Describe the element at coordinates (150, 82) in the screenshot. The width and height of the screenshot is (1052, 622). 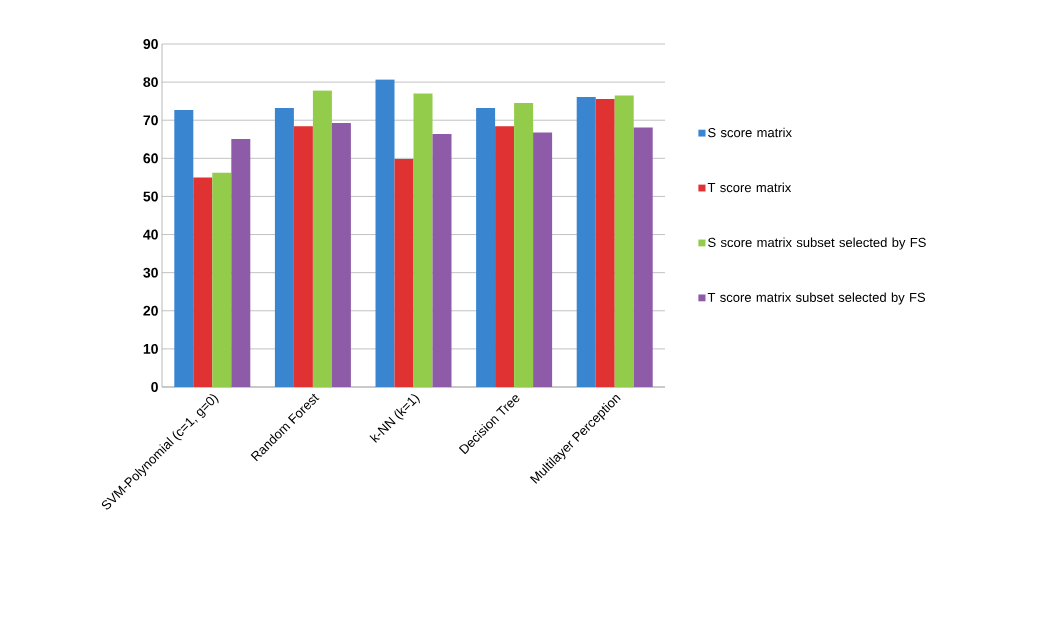
I see `y-tick-label: 80` at that location.